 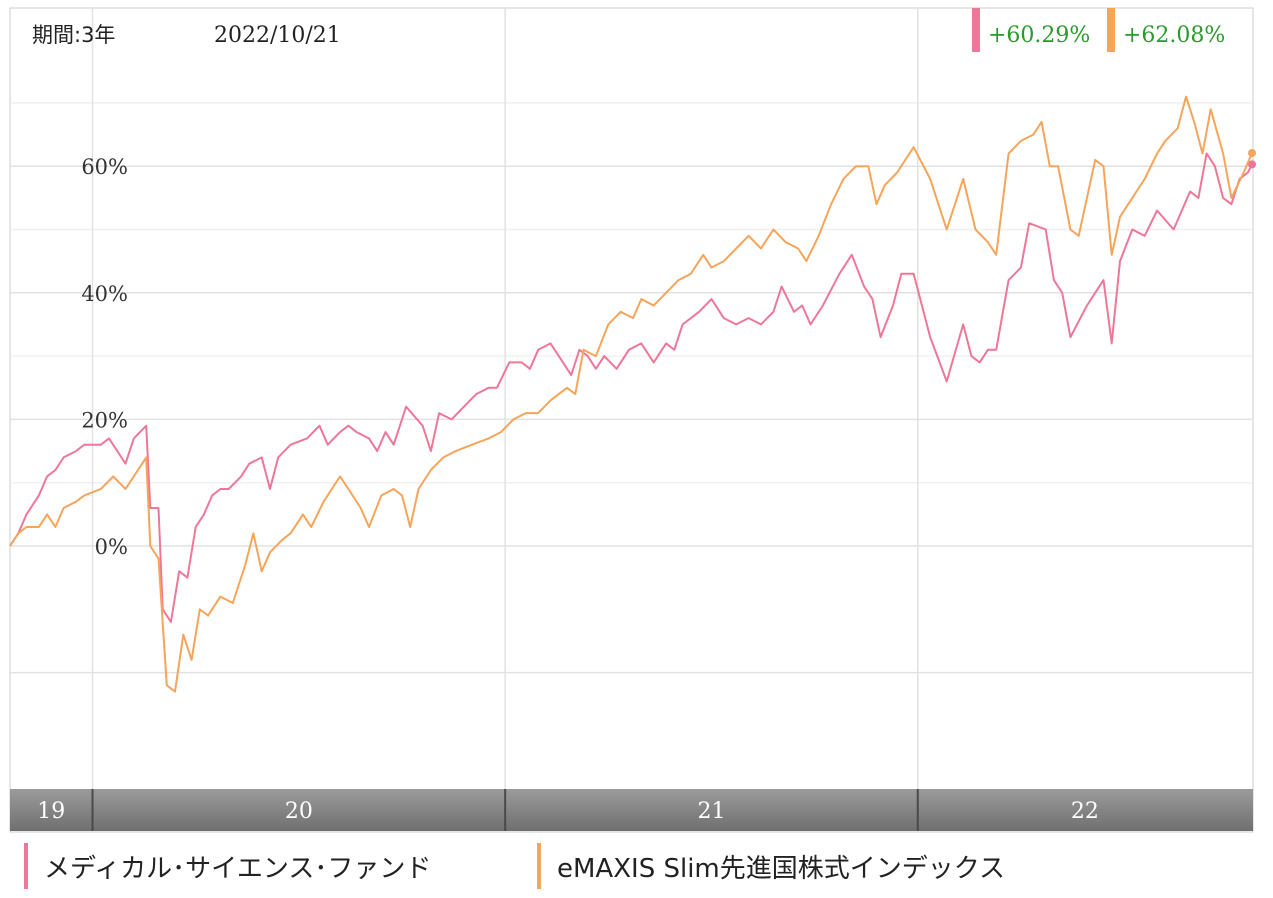 I want to click on y-tick-label: 20%, so click(x=104, y=420).